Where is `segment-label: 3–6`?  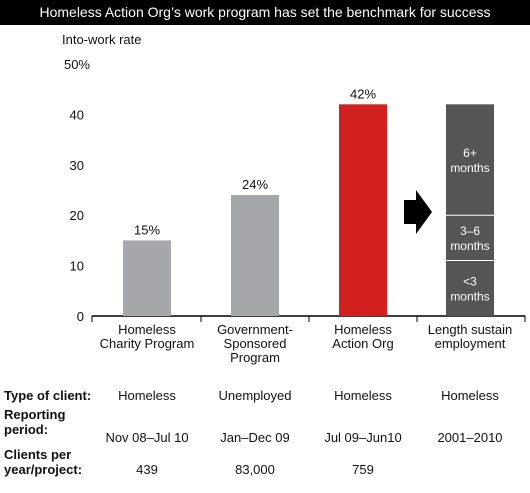
segment-label: 3–6 is located at coordinates (470, 231).